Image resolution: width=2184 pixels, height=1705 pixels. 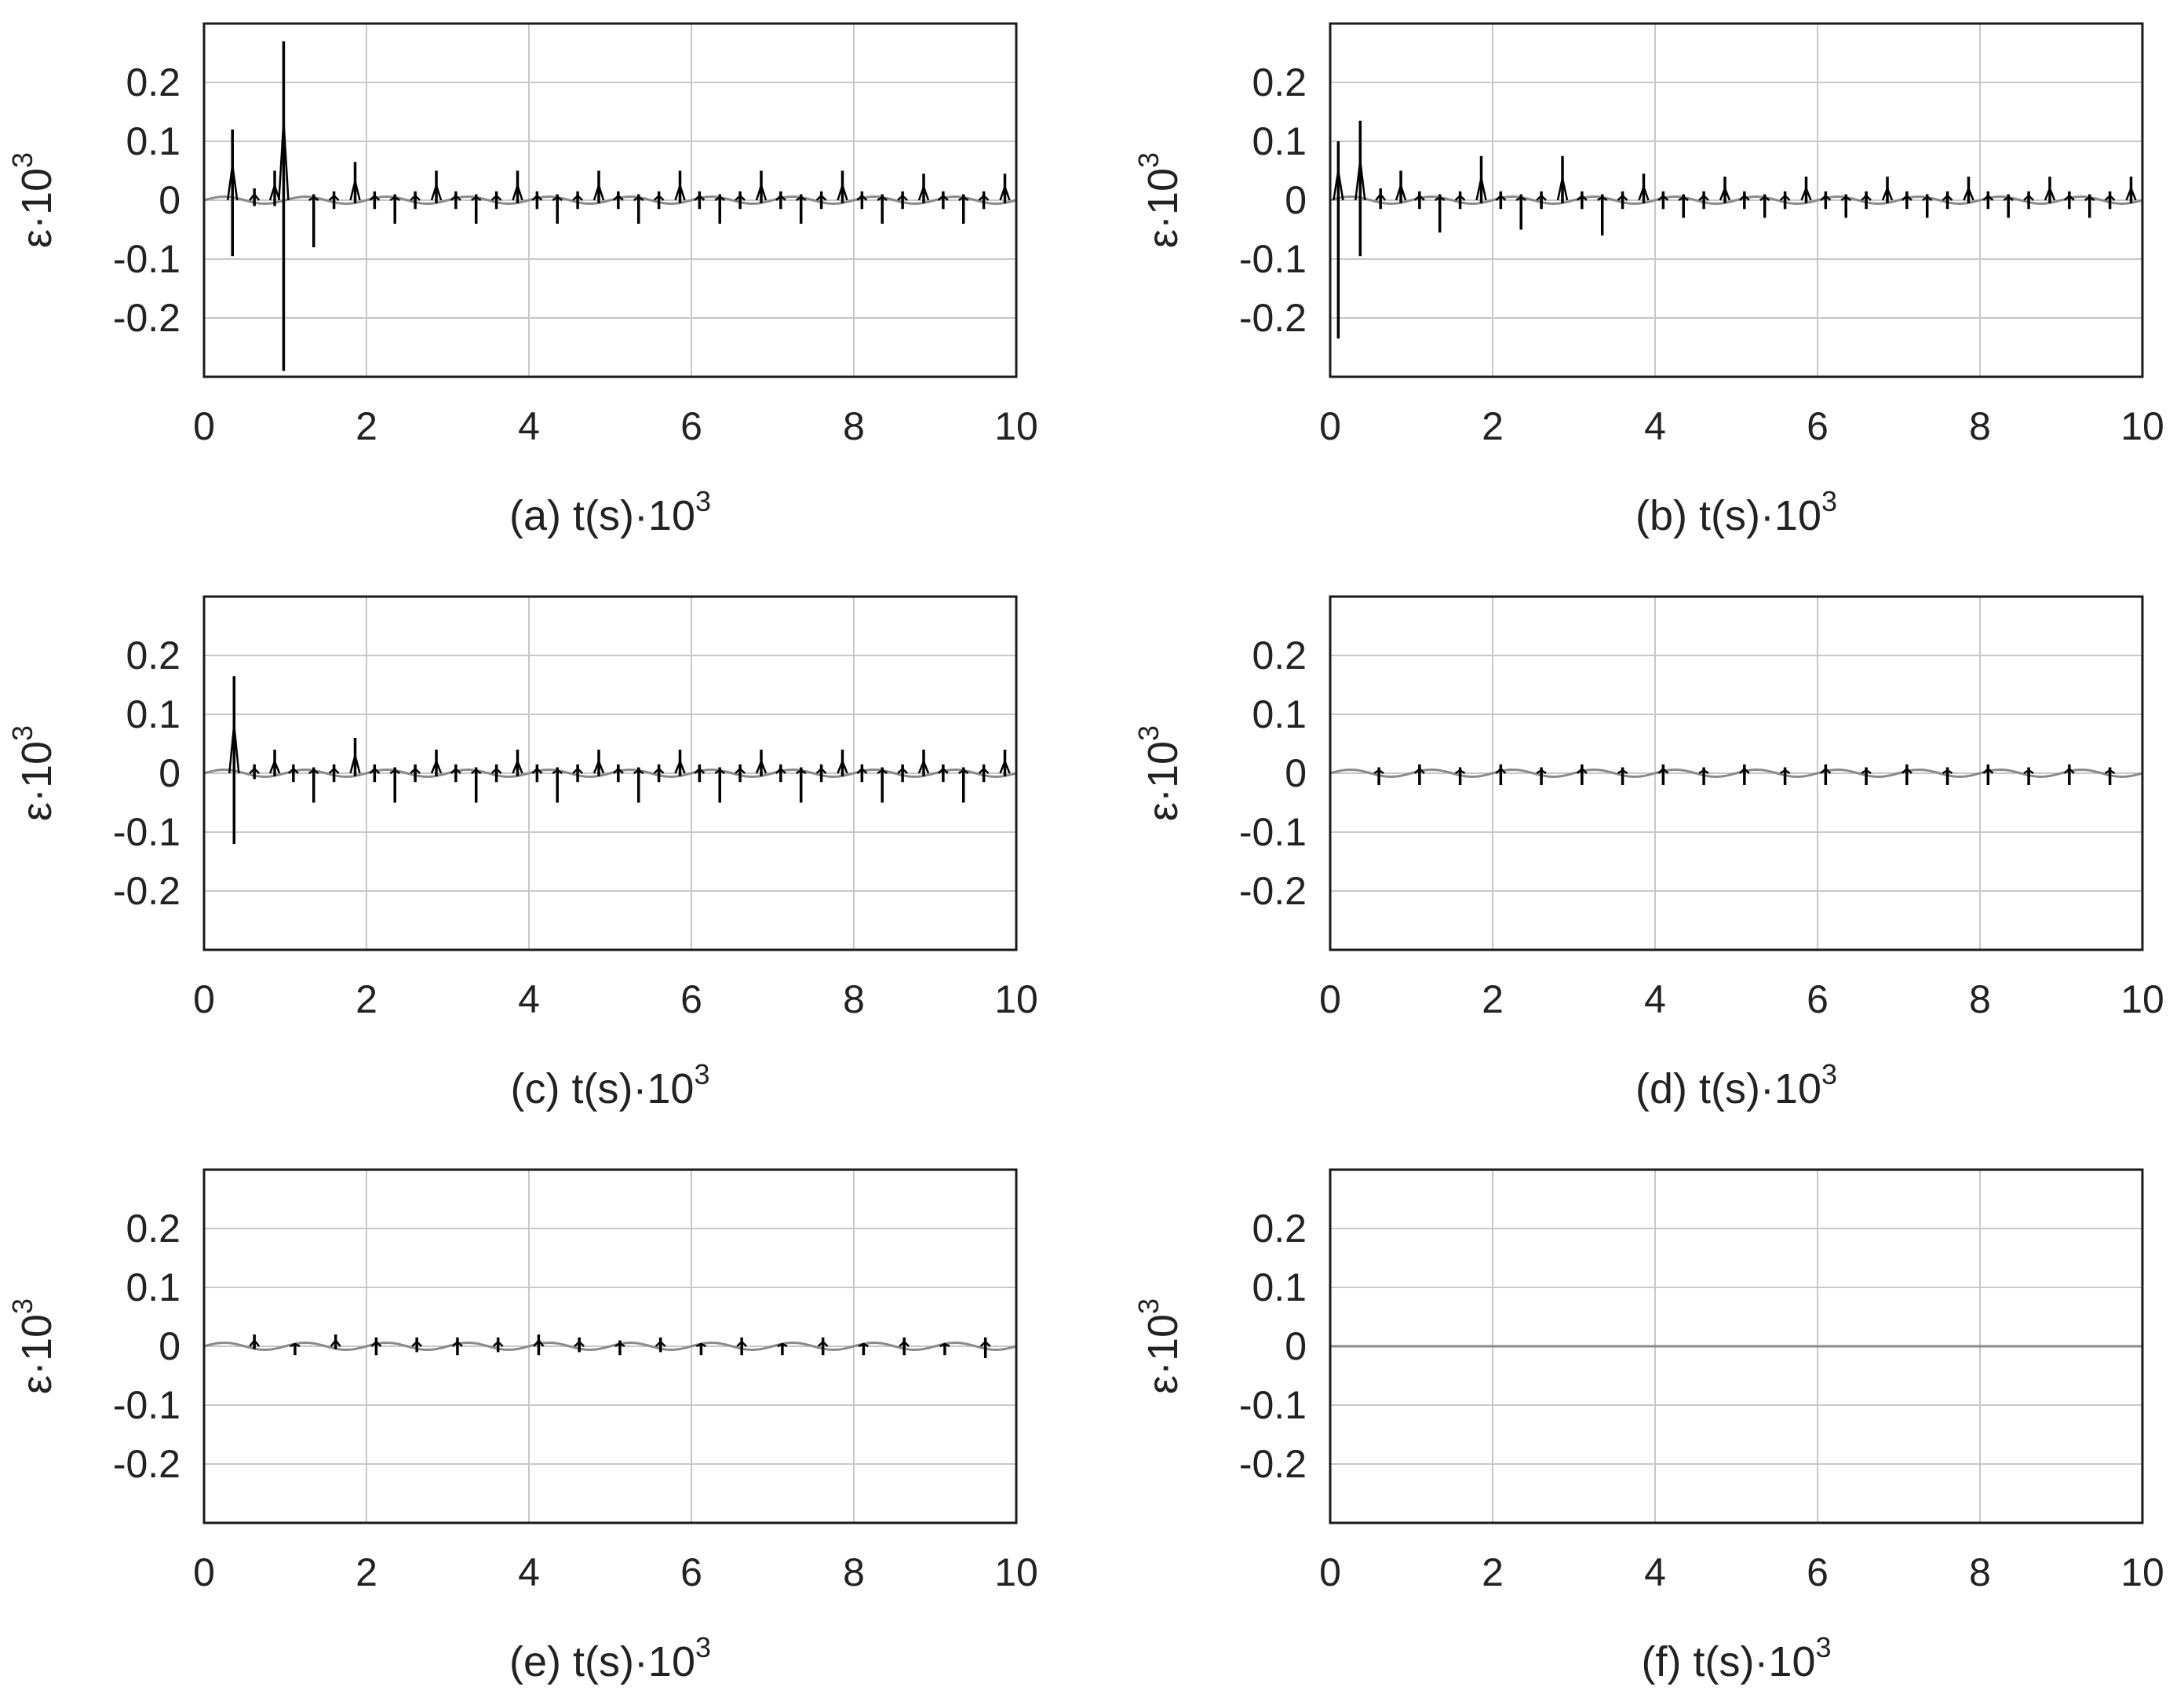 What do you see at coordinates (1667, 1088) in the screenshot?
I see `panel-label: (d)` at bounding box center [1667, 1088].